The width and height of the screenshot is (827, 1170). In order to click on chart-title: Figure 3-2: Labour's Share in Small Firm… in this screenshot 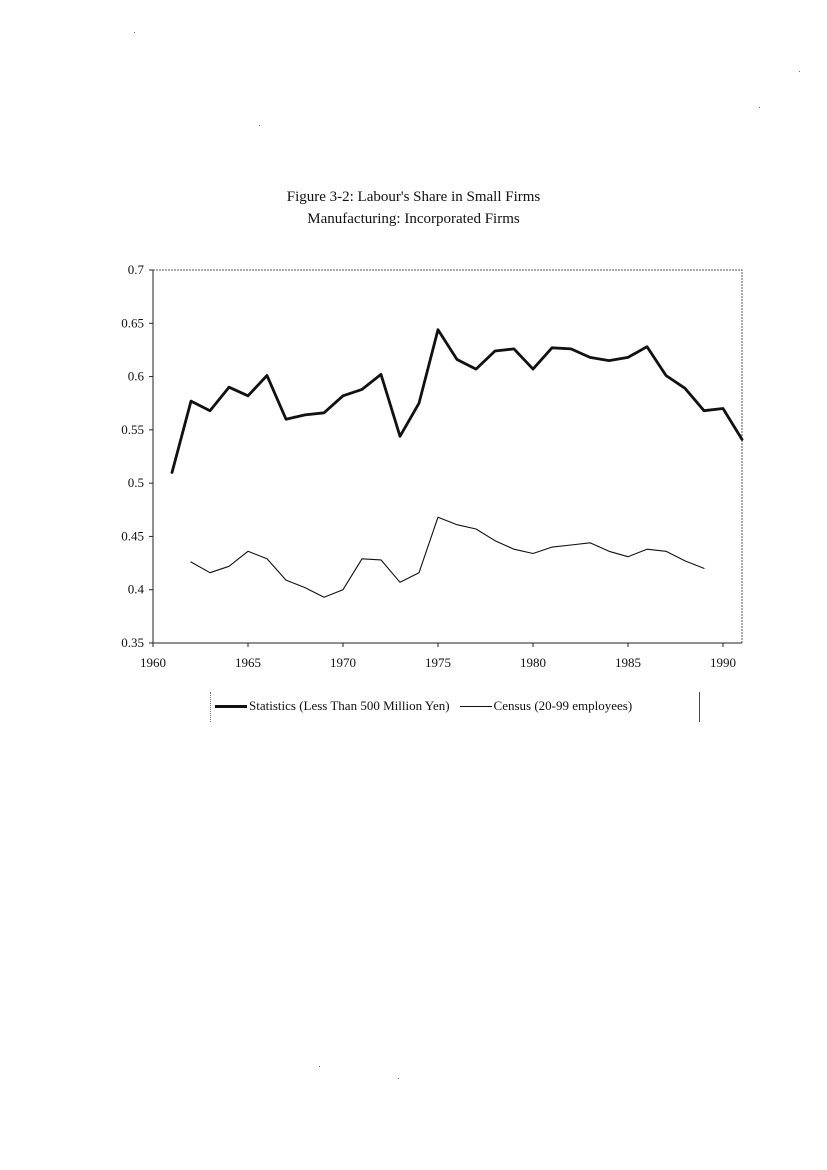, I will do `click(413, 197)`.